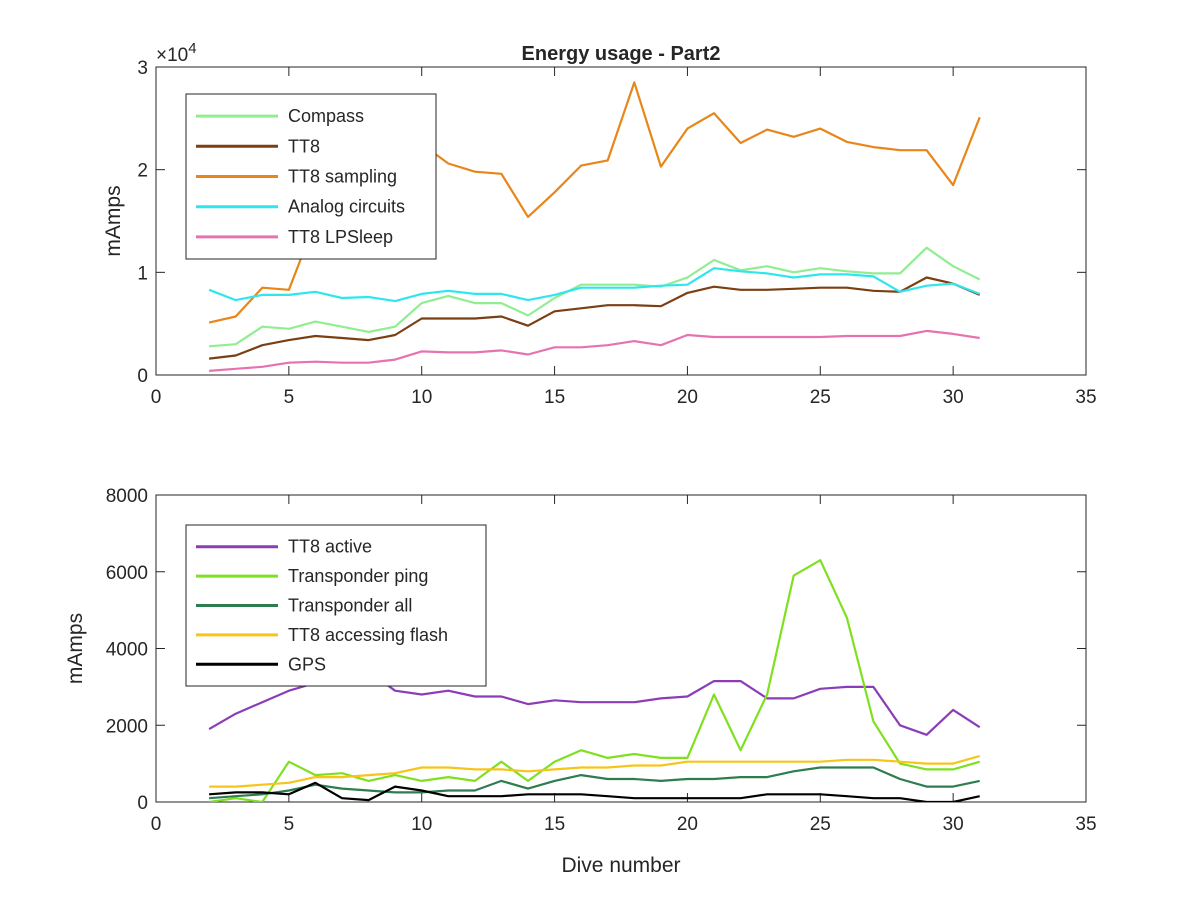 Image resolution: width=1200 pixels, height=905 pixels. What do you see at coordinates (142, 68) in the screenshot?
I see `y-tick-label: 3` at bounding box center [142, 68].